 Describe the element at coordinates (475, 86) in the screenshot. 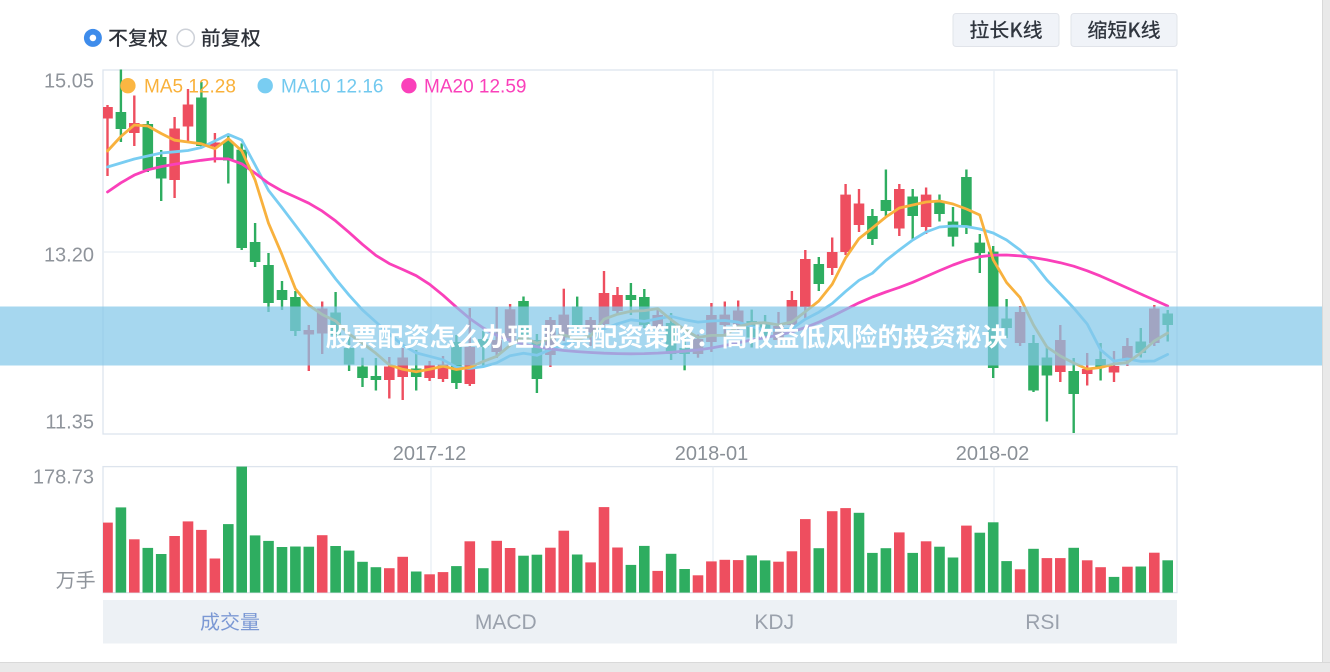

I see `svg-text: MA20 12.59` at that location.